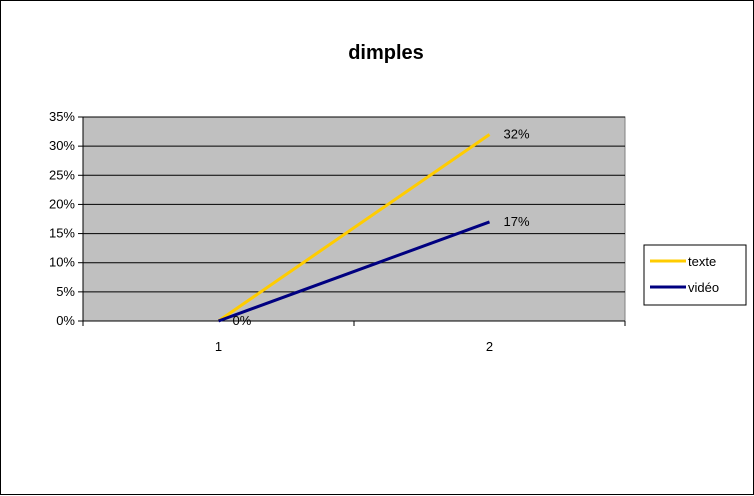 The image size is (754, 496). I want to click on chart-title: dimples, so click(386, 53).